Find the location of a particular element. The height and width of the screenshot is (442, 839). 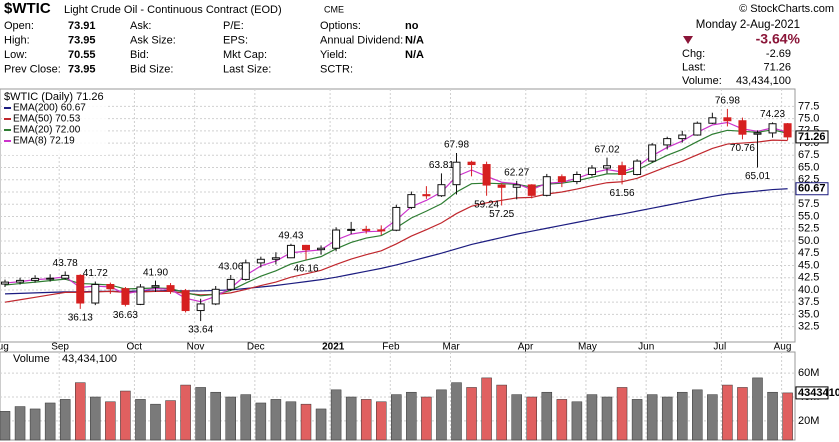

price-annotation: 61.56 is located at coordinates (622, 193).